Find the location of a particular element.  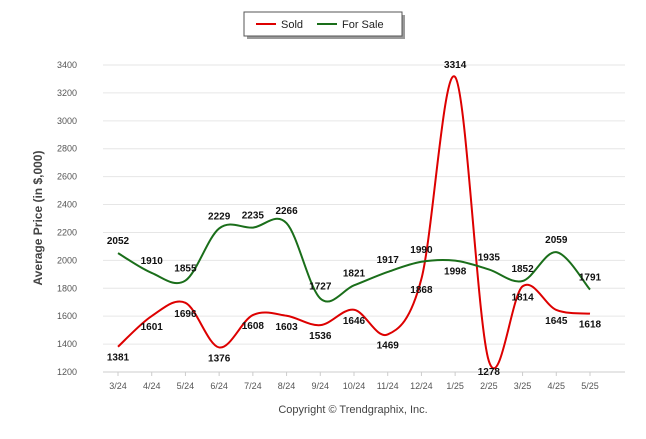

sold-data-label: 1603 is located at coordinates (286, 327).